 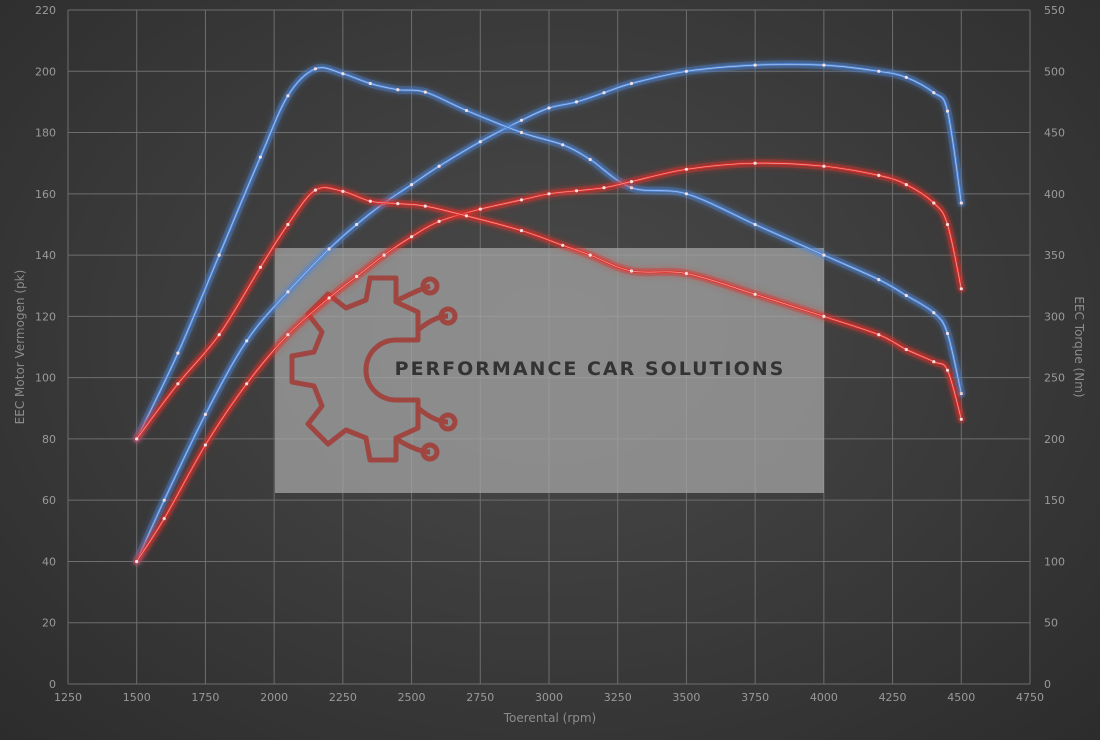 I want to click on gear-outline, so click(x=355, y=369).